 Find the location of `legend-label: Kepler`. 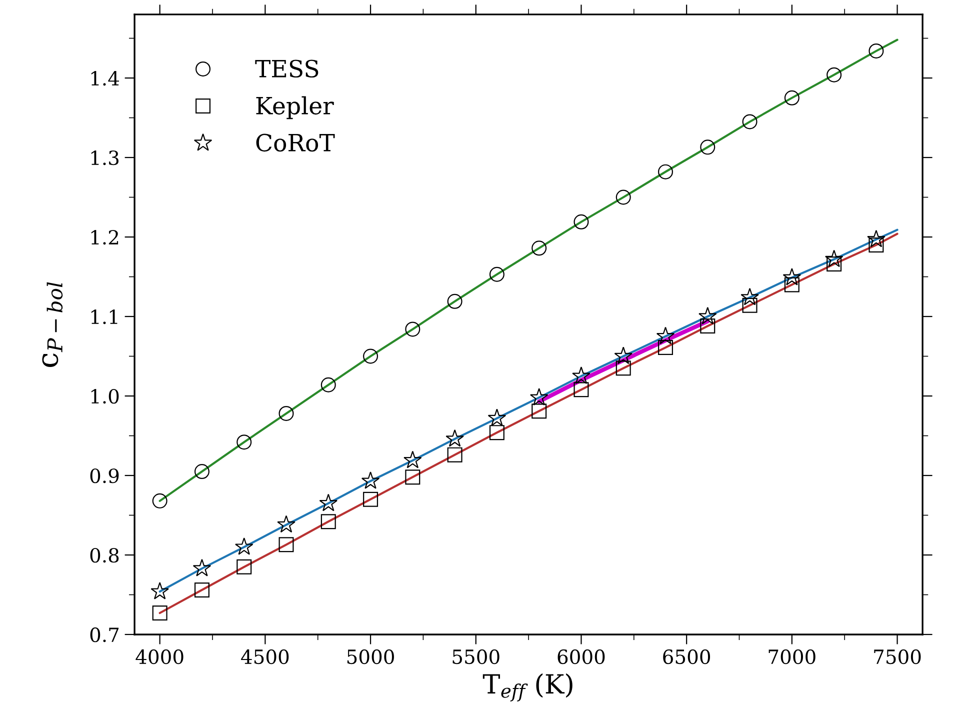

legend-label: Kepler is located at coordinates (295, 108).